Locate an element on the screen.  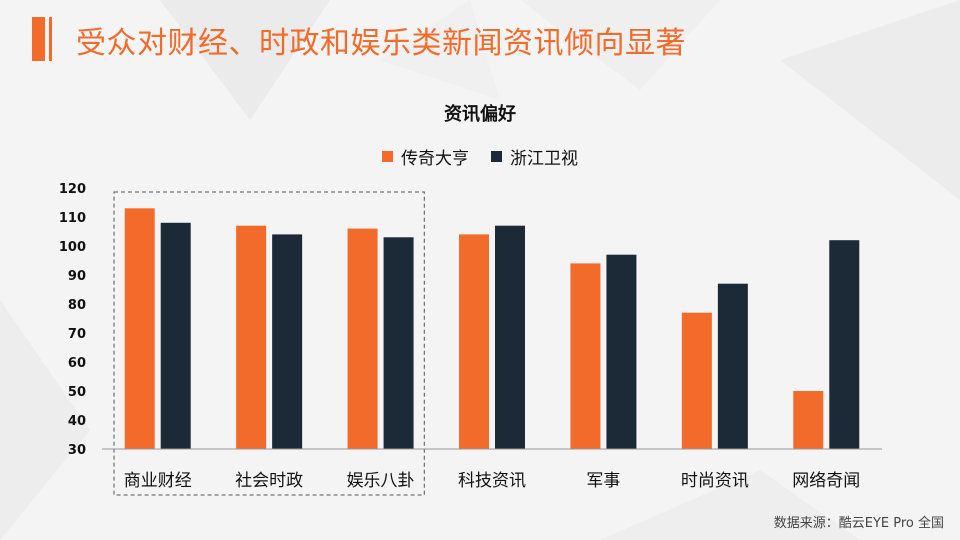
y-tick-label: 120 is located at coordinates (72, 189).